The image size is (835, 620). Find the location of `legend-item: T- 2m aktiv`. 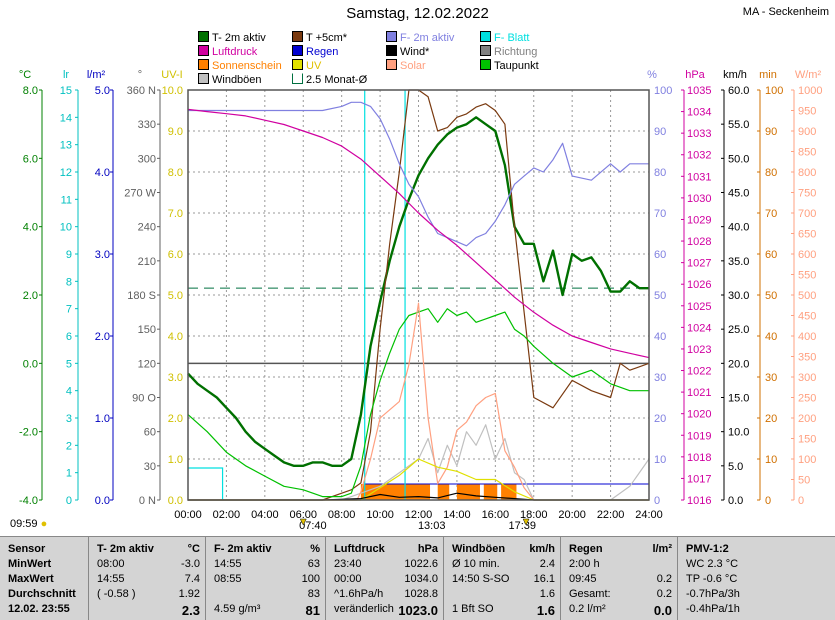

legend-item: T- 2m aktiv is located at coordinates (232, 38).